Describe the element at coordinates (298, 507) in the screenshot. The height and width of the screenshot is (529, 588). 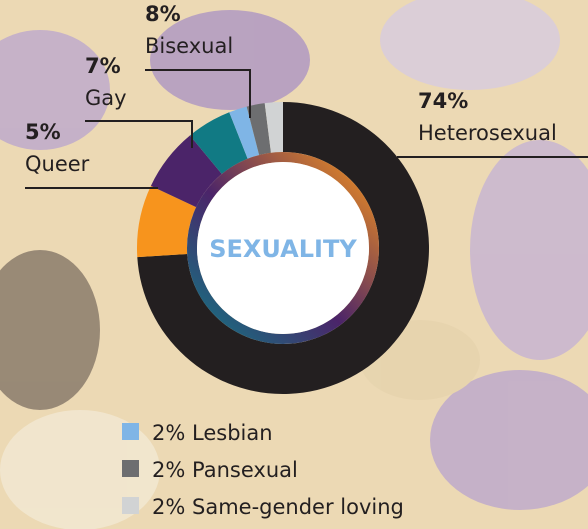
I see `legend-label: Same-gender loving` at that location.